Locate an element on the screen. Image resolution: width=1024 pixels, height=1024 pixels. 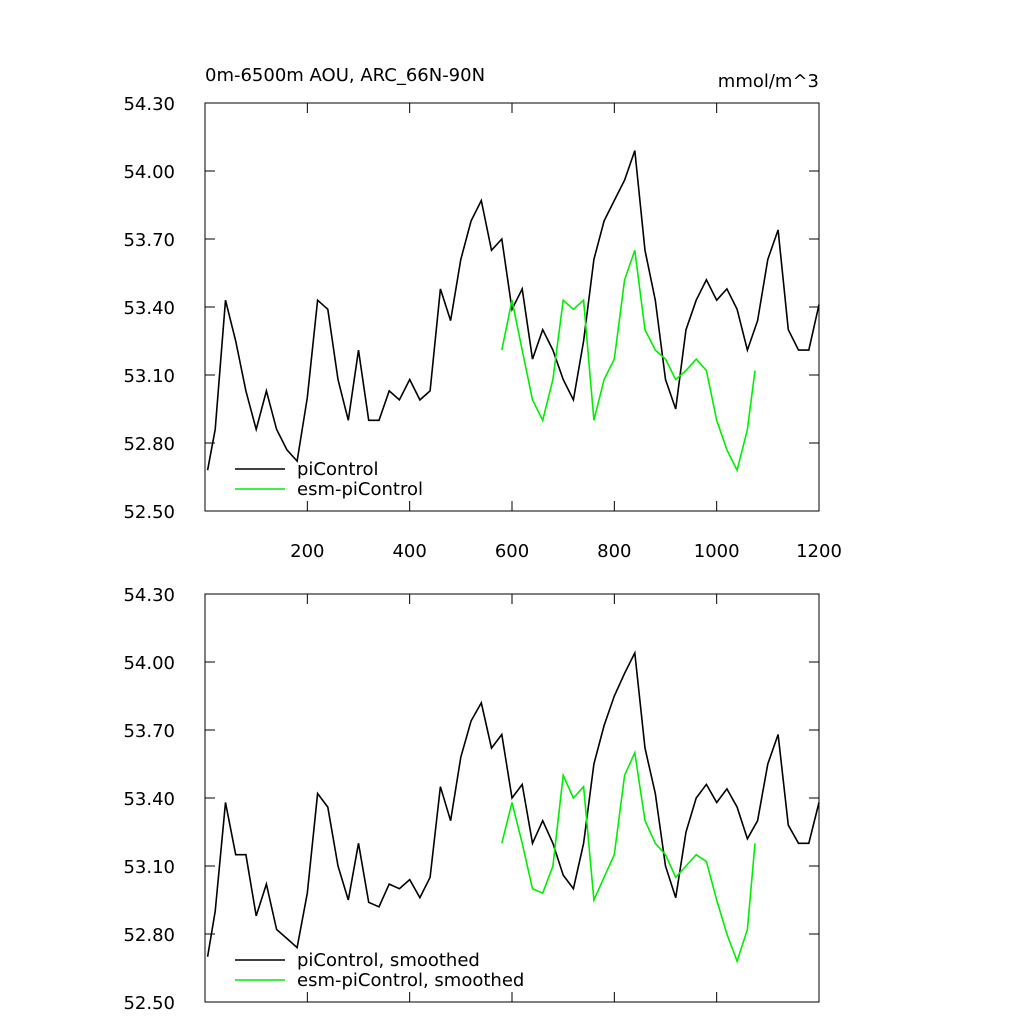
x-tick-label: 1000 is located at coordinates (717, 551).